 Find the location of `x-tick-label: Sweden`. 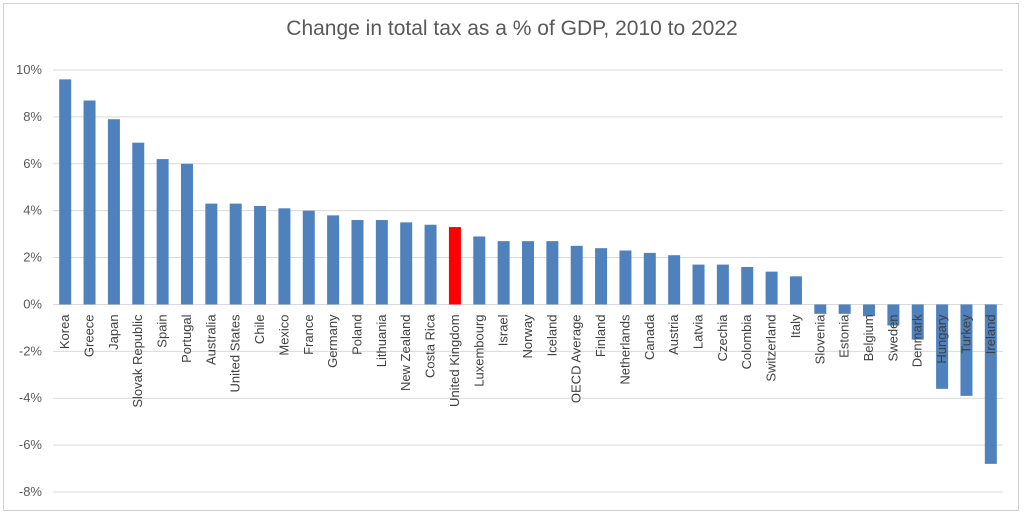

x-tick-label: Sweden is located at coordinates (892, 337).